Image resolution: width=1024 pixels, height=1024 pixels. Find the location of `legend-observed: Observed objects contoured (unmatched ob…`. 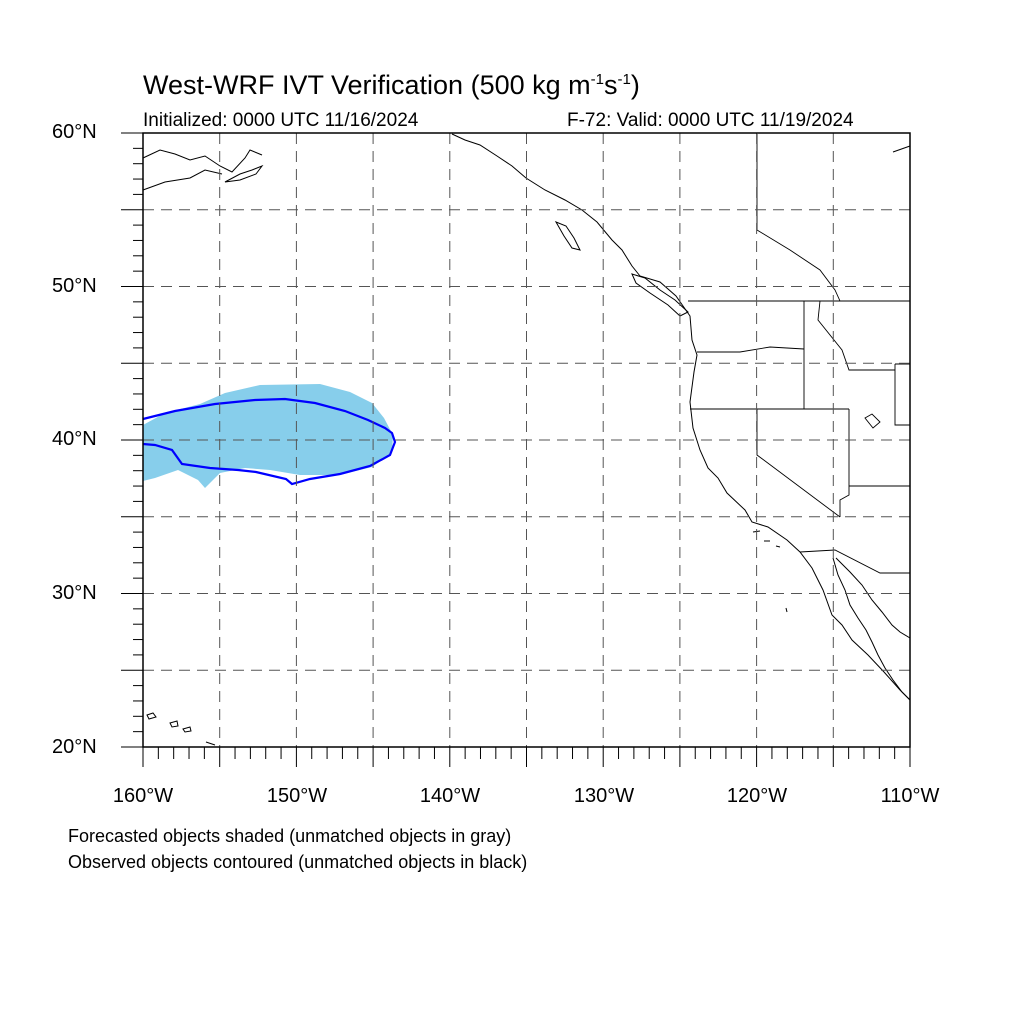

legend-observed: Observed objects contoured (unmatched ob… is located at coordinates (298, 862).